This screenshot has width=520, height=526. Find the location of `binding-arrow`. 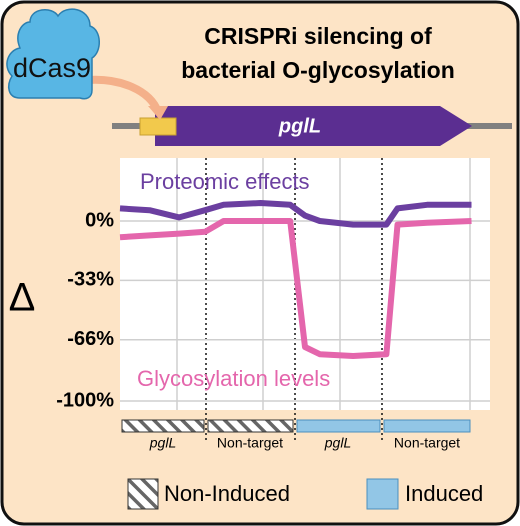

binding-arrow is located at coordinates (124, 94).